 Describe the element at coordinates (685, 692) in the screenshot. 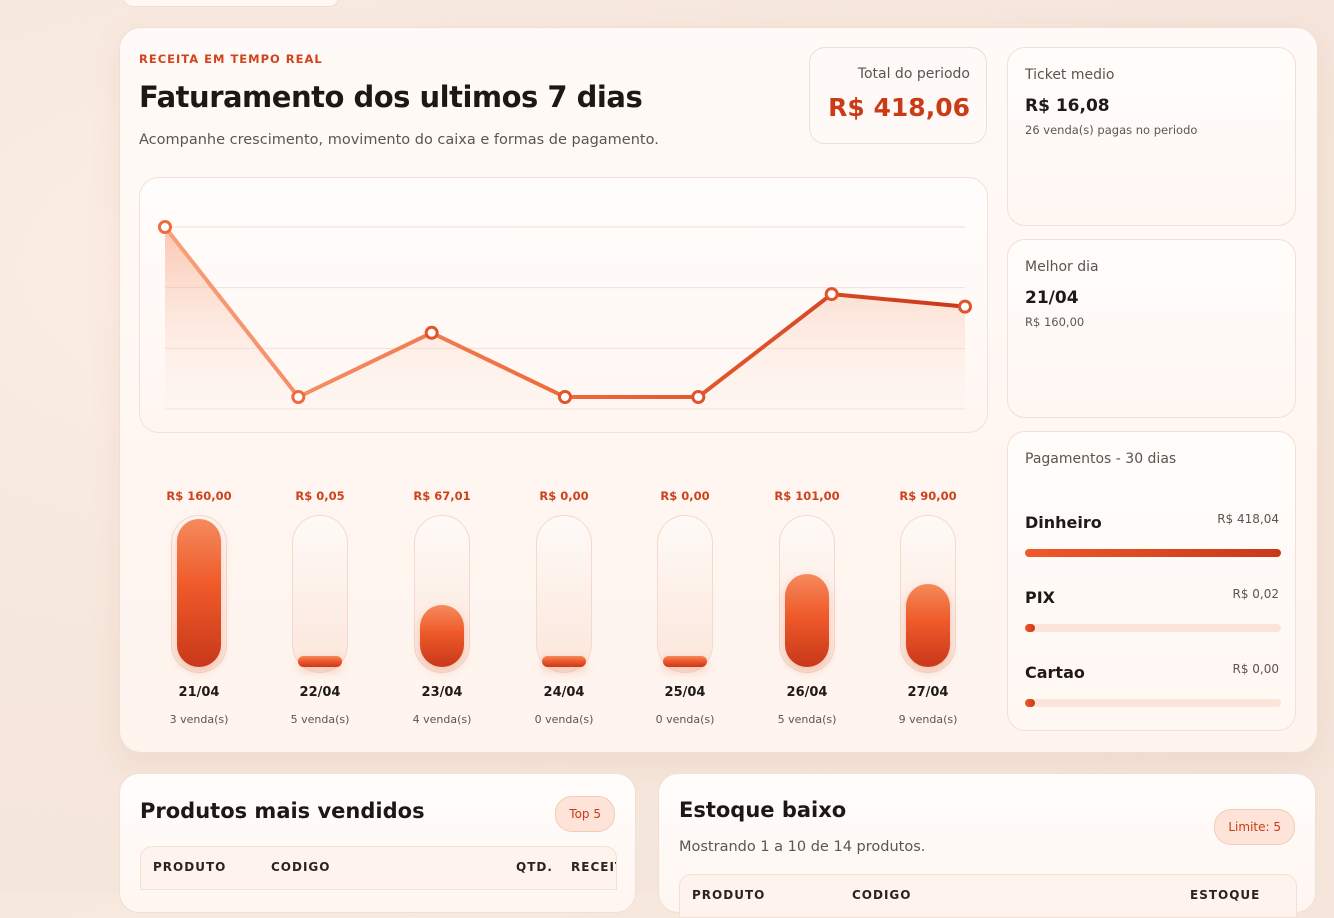

I see `day-date: 25/04` at that location.